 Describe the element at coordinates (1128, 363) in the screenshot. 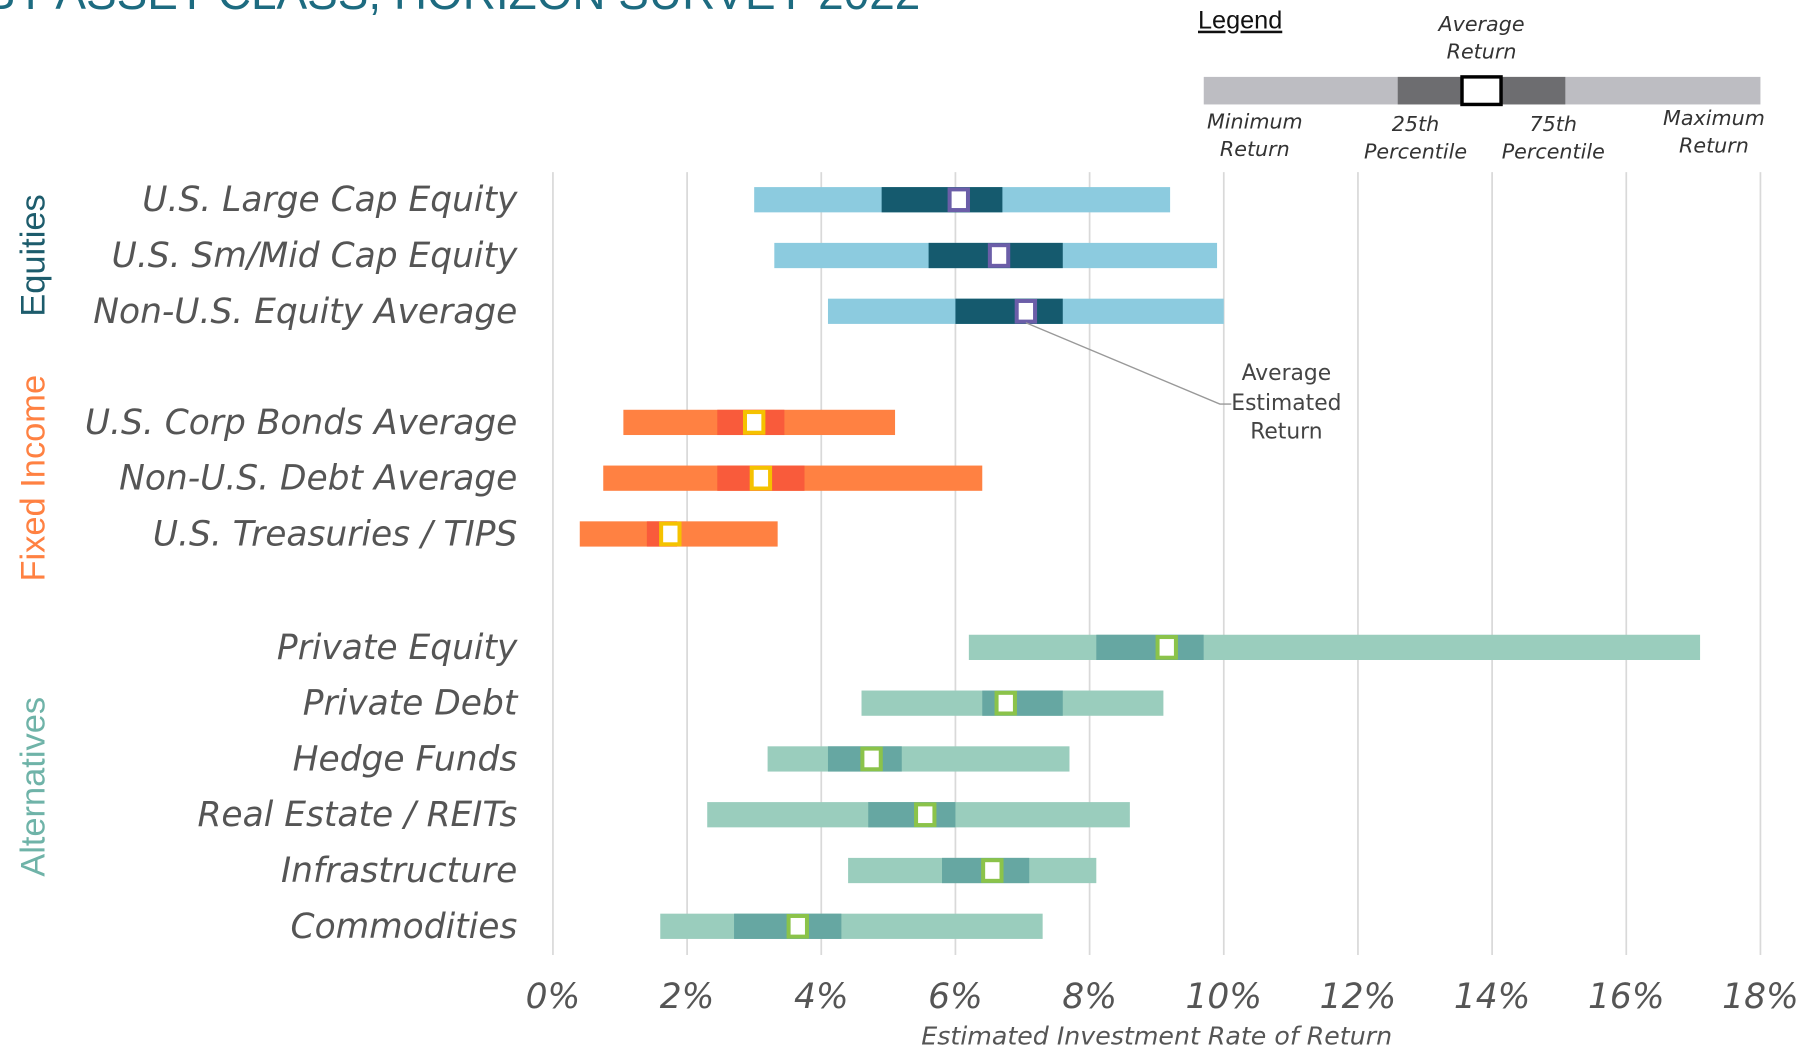

I see `annotation-line` at that location.